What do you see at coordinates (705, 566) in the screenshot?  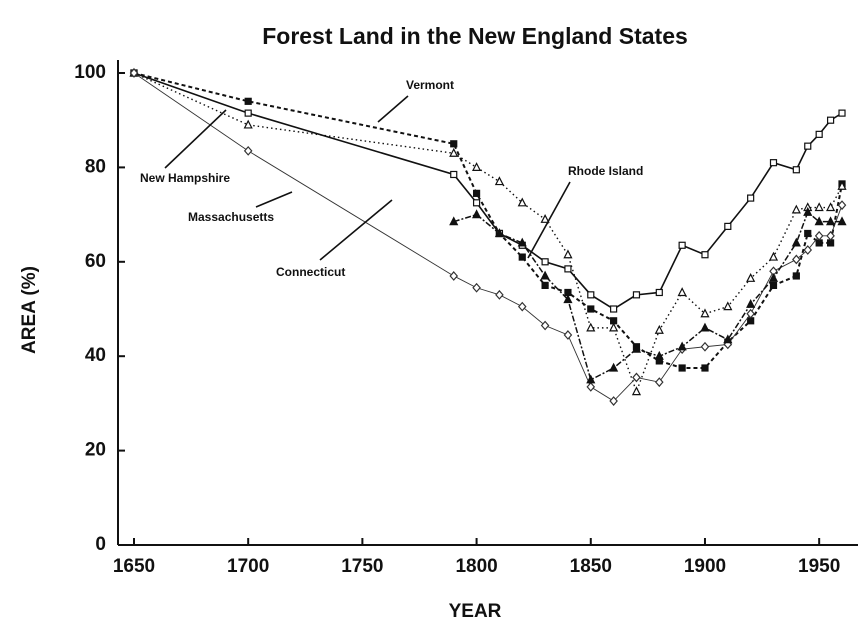 I see `x-tick-label: 1900` at bounding box center [705, 566].